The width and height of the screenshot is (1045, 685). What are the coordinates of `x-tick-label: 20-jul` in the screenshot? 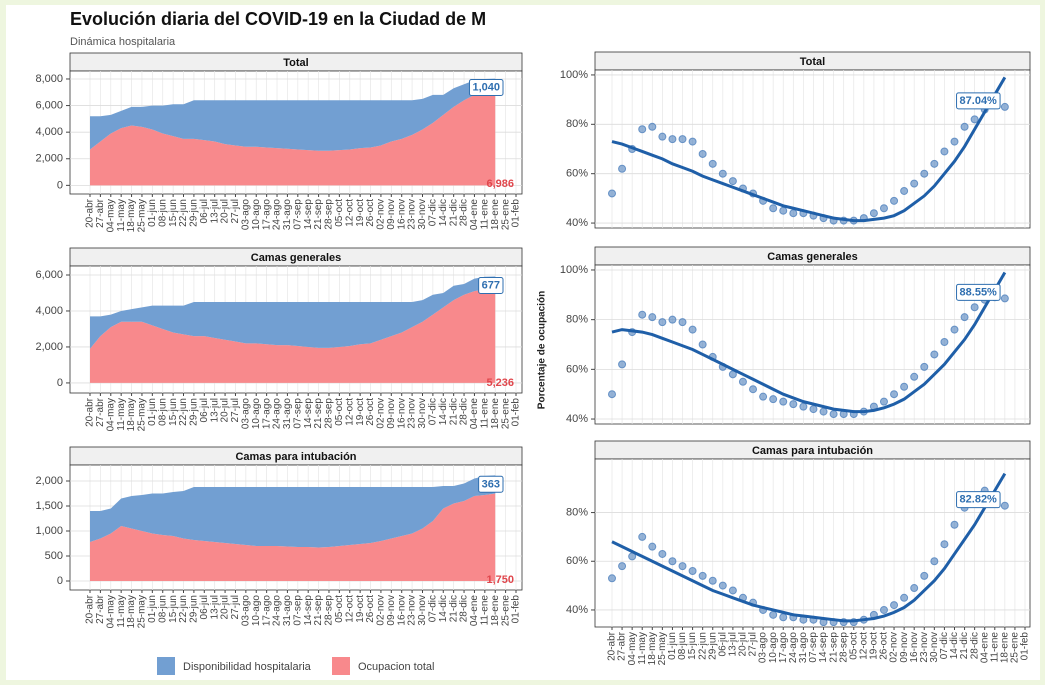 It's located at (225, 410).